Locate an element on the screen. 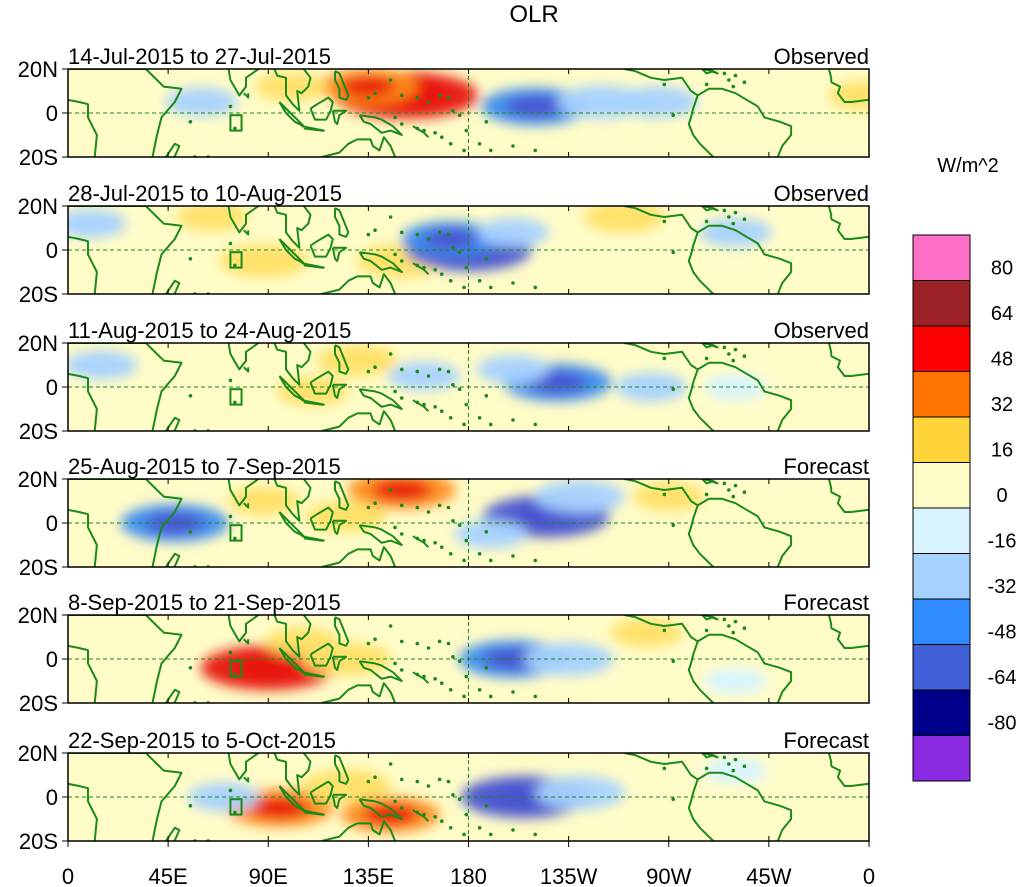 The height and width of the screenshot is (887, 1021). longitude-label: 135W is located at coordinates (569, 875).